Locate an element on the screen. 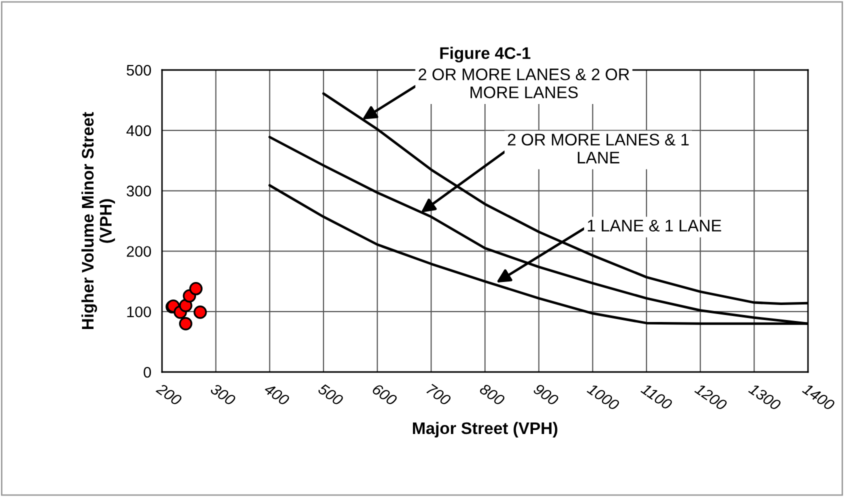  annotation: 2 OR MORE LANES & 1 LANE is located at coordinates (598, 149).